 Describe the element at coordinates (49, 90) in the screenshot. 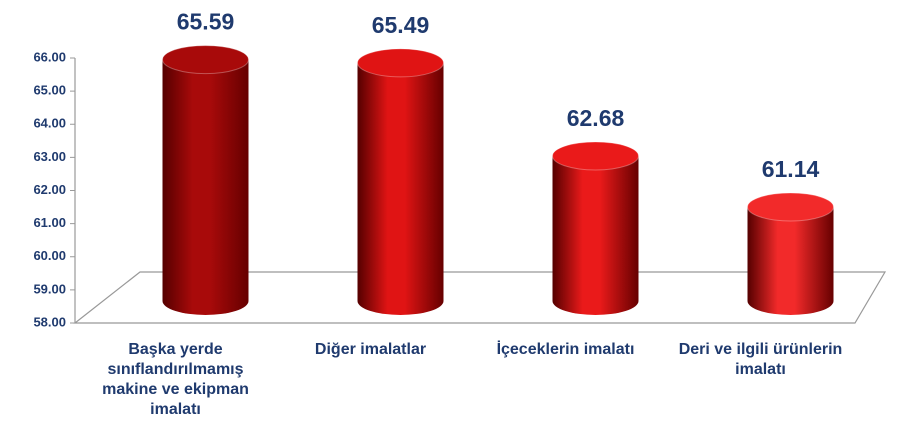

I see `y-tick-label: 65.00` at that location.